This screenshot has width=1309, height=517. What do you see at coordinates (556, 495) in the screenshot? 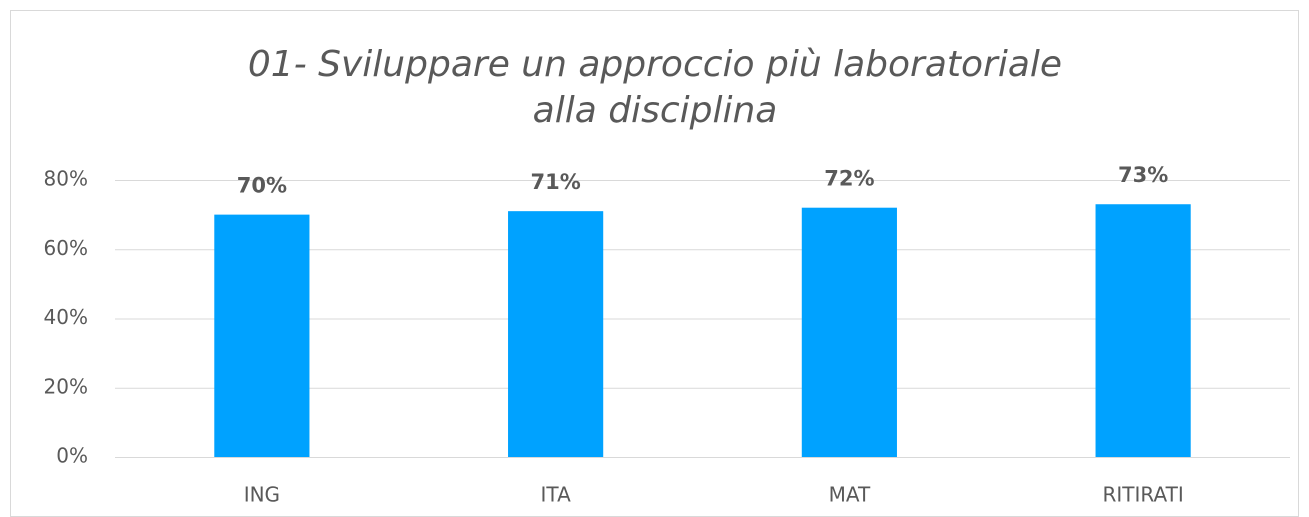
I see `x-tick-label: ITA` at bounding box center [556, 495].